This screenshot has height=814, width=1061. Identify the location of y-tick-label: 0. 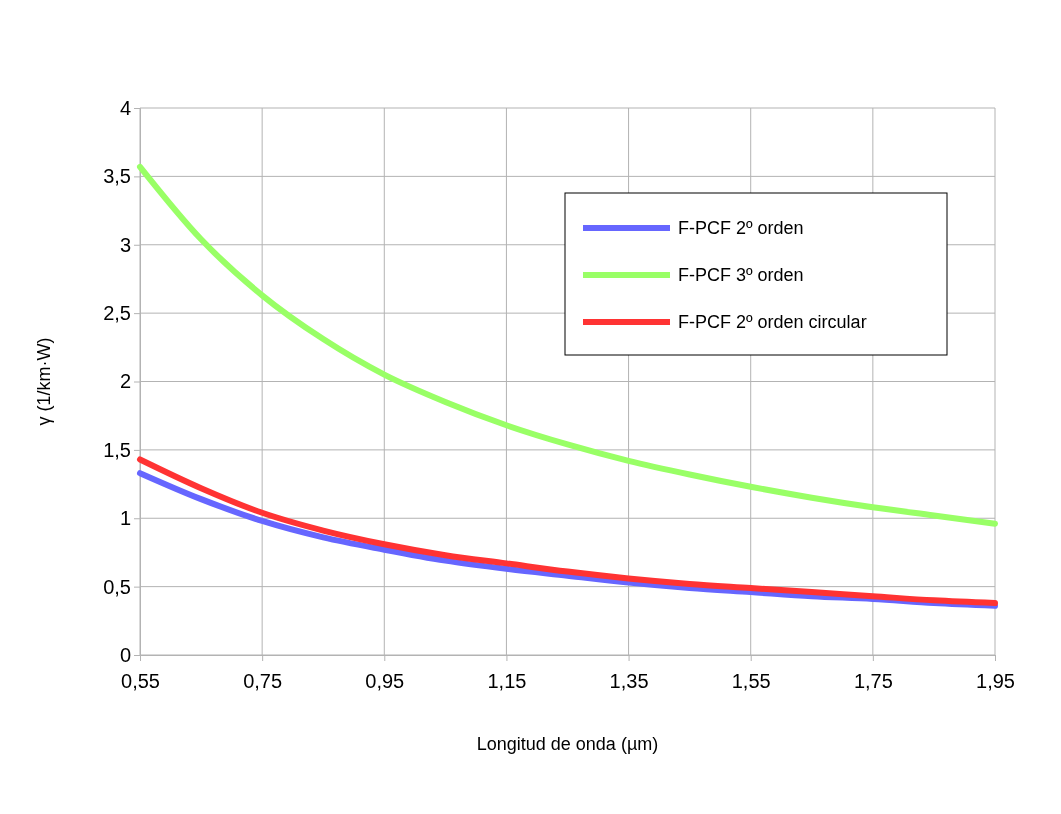
(125, 654).